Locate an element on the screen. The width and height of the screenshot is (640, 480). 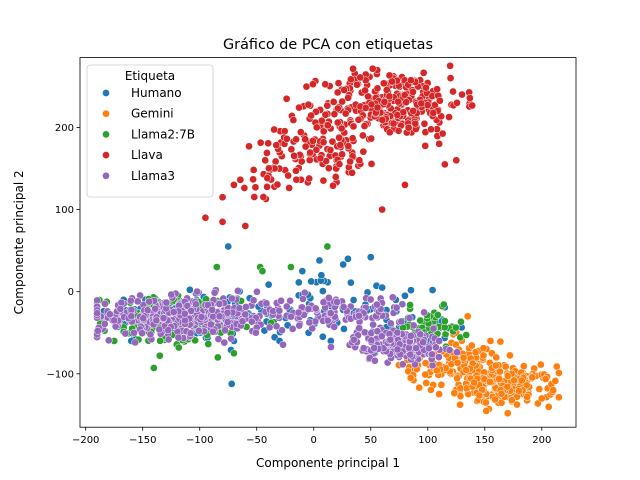
legend-label: Llama2:7B is located at coordinates (163, 134).